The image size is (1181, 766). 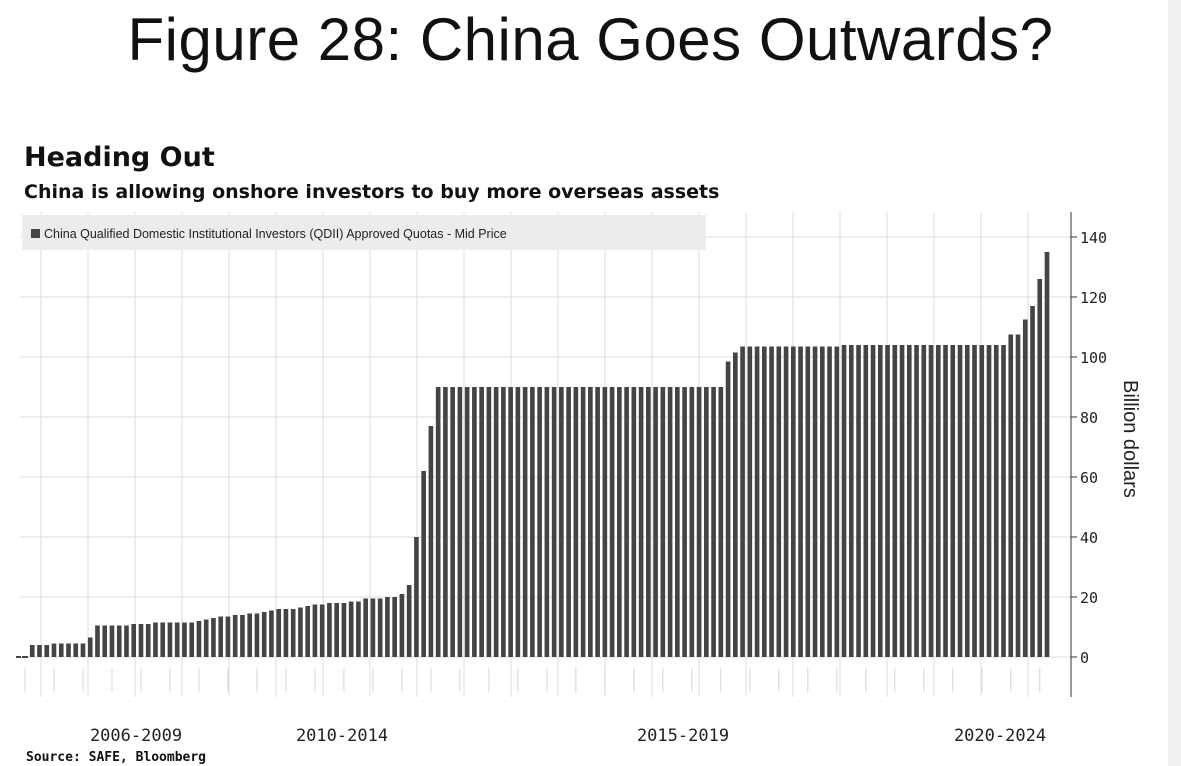 What do you see at coordinates (590, 39) in the screenshot?
I see `slide-title: Figure 28: China Goes Outwards?` at bounding box center [590, 39].